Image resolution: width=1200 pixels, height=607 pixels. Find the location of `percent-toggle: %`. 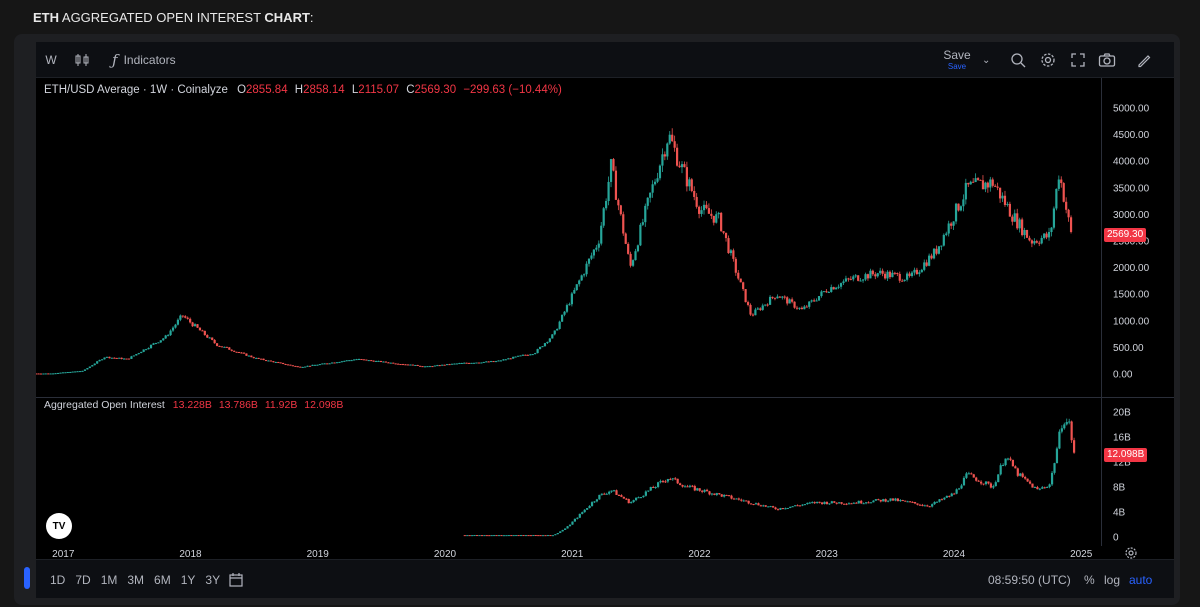

percent-toggle: % is located at coordinates (1089, 579).